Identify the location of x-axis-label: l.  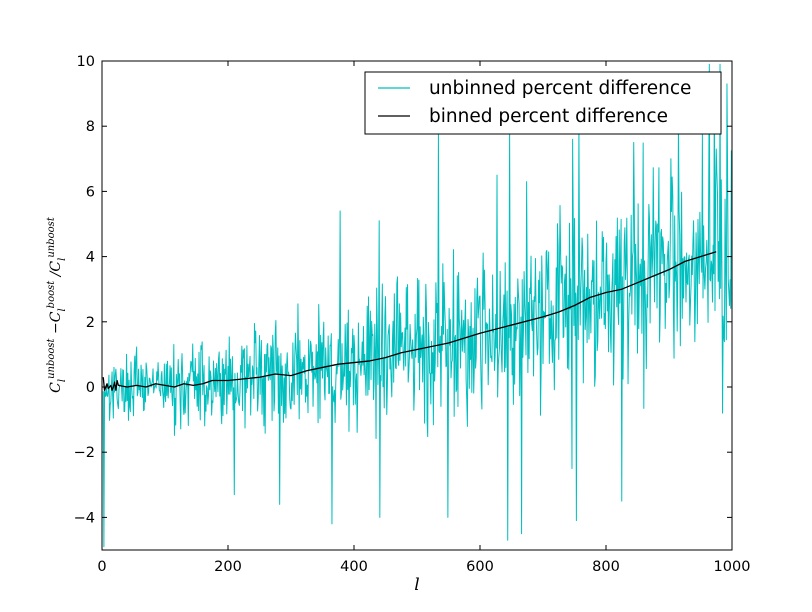
(416, 585).